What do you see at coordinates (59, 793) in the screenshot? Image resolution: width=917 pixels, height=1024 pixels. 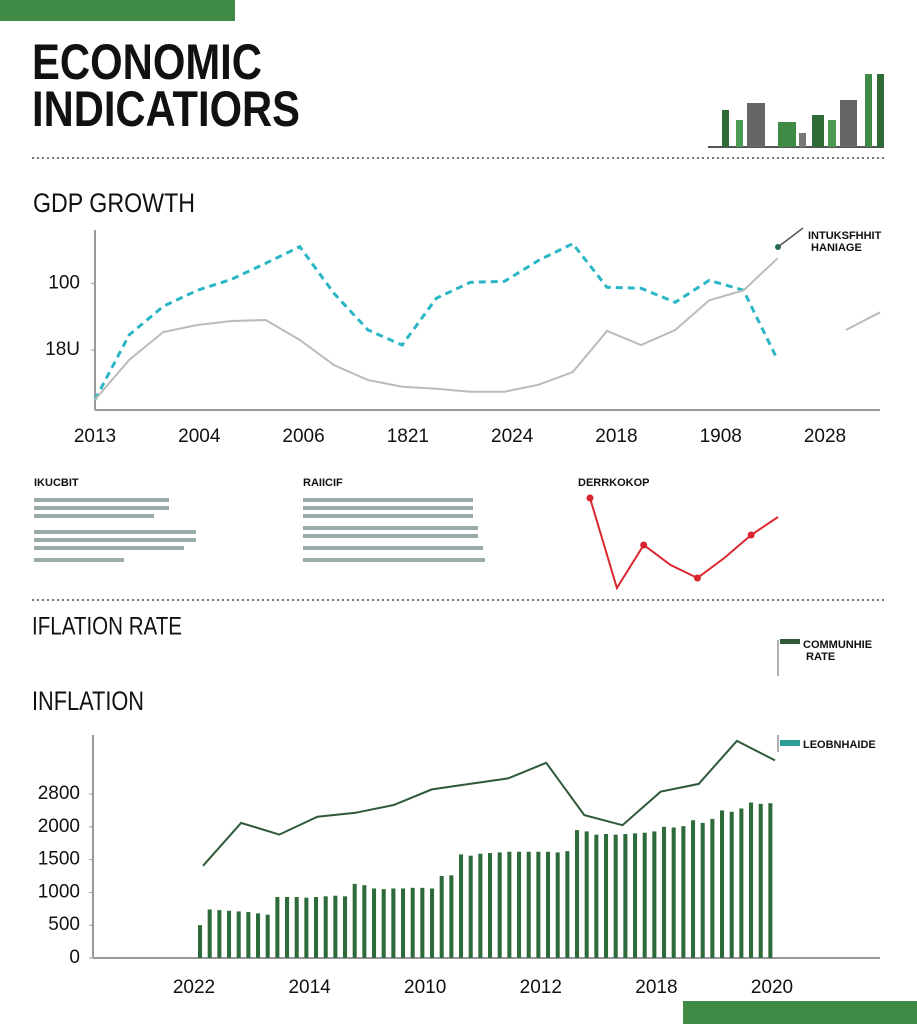 I see `y-tick-label: 2800` at bounding box center [59, 793].